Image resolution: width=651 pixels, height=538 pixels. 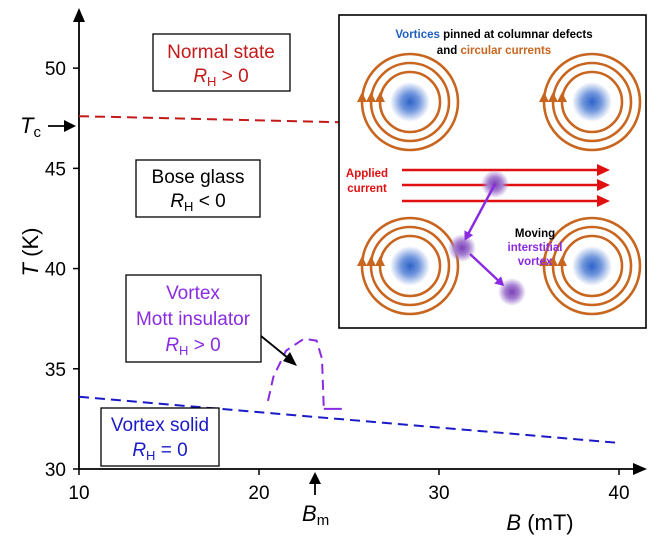 I want to click on inset-title-line-1: Vortices pinned at columnar defects, so click(x=493, y=35).